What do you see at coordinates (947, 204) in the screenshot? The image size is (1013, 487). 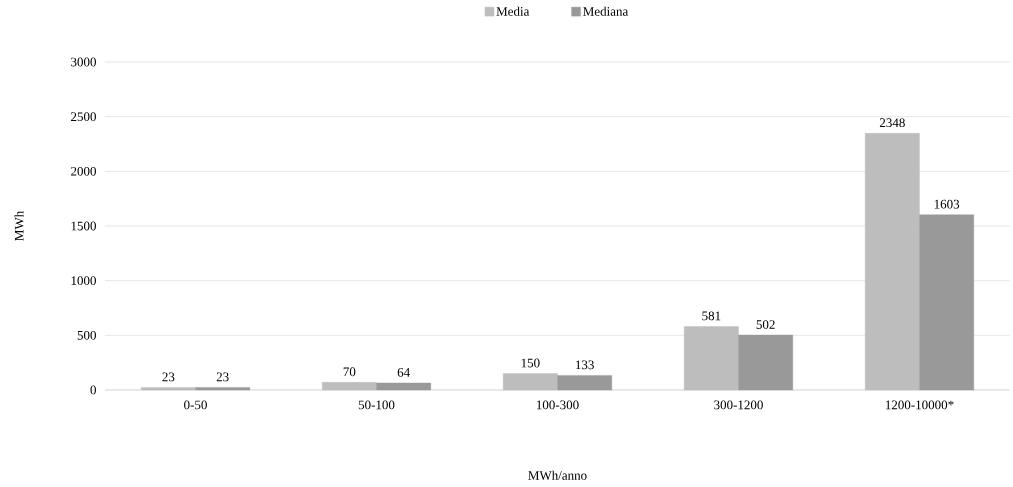 I see `data-label: 1603` at bounding box center [947, 204].